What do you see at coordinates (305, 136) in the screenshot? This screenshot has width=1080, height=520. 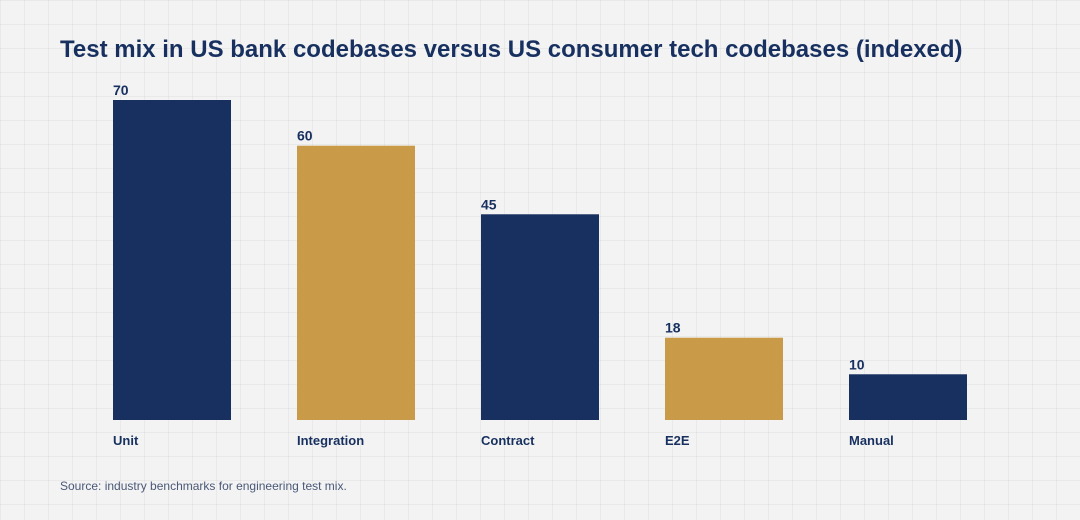 I see `value-label-integration: 60` at bounding box center [305, 136].